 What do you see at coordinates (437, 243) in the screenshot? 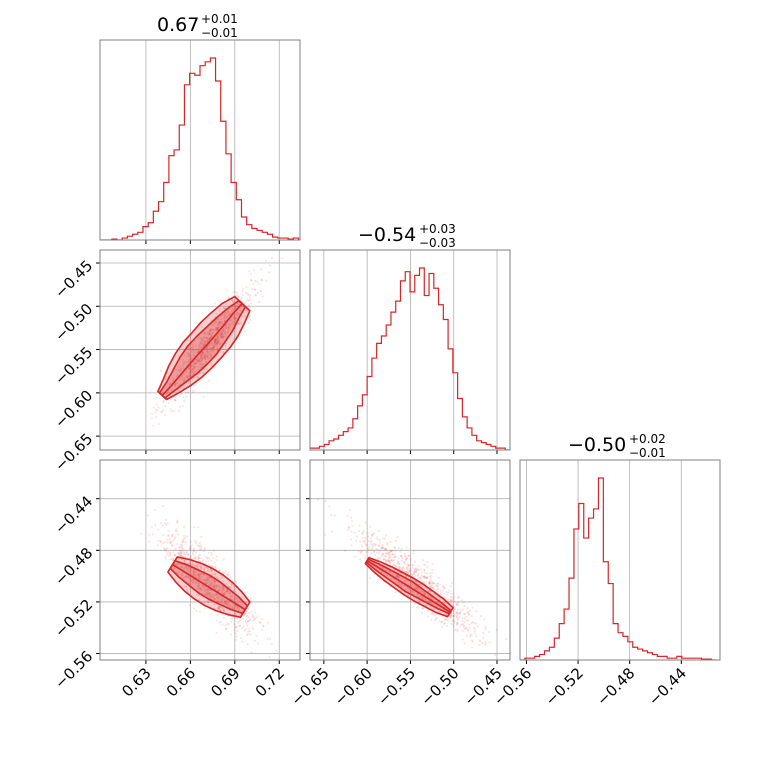
I see `title-lower-error-2: −0.03` at bounding box center [437, 243].